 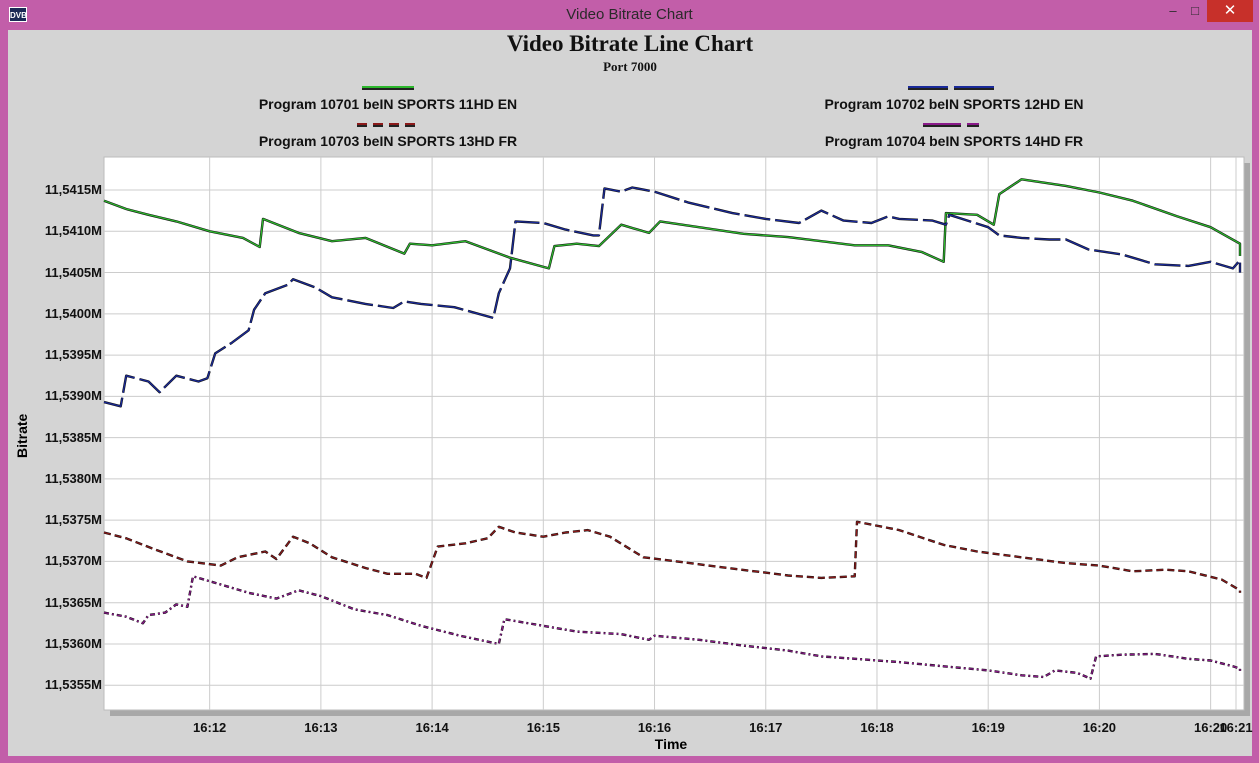 What do you see at coordinates (73, 643) in the screenshot?
I see `y-tick-label: 11,5360M` at bounding box center [73, 643].